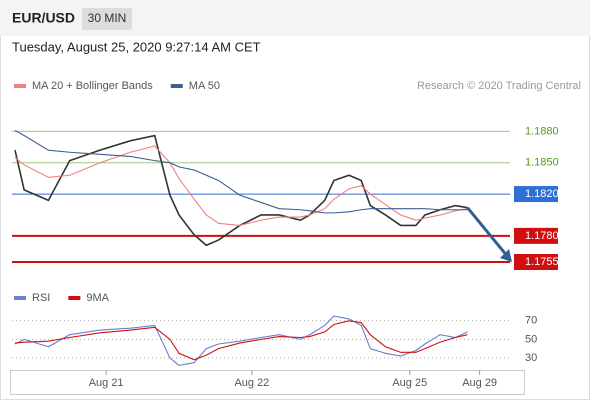 This screenshot has height=405, width=590. I want to click on legend-label: 9MA, so click(97, 298).